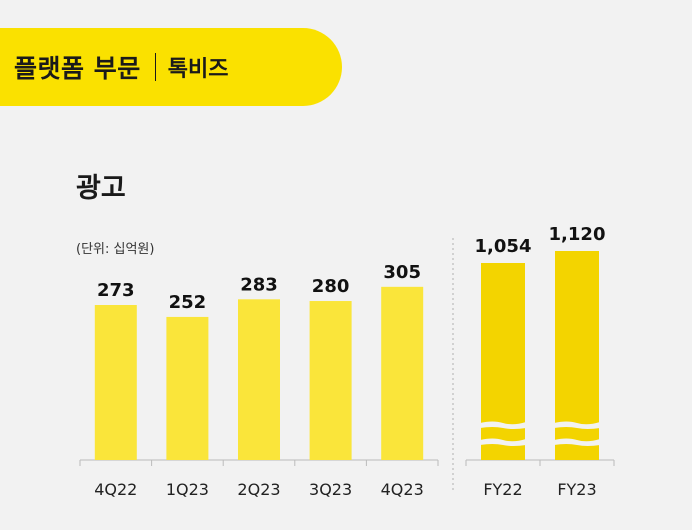  What do you see at coordinates (259, 379) in the screenshot?
I see `bar-2Q23` at bounding box center [259, 379].